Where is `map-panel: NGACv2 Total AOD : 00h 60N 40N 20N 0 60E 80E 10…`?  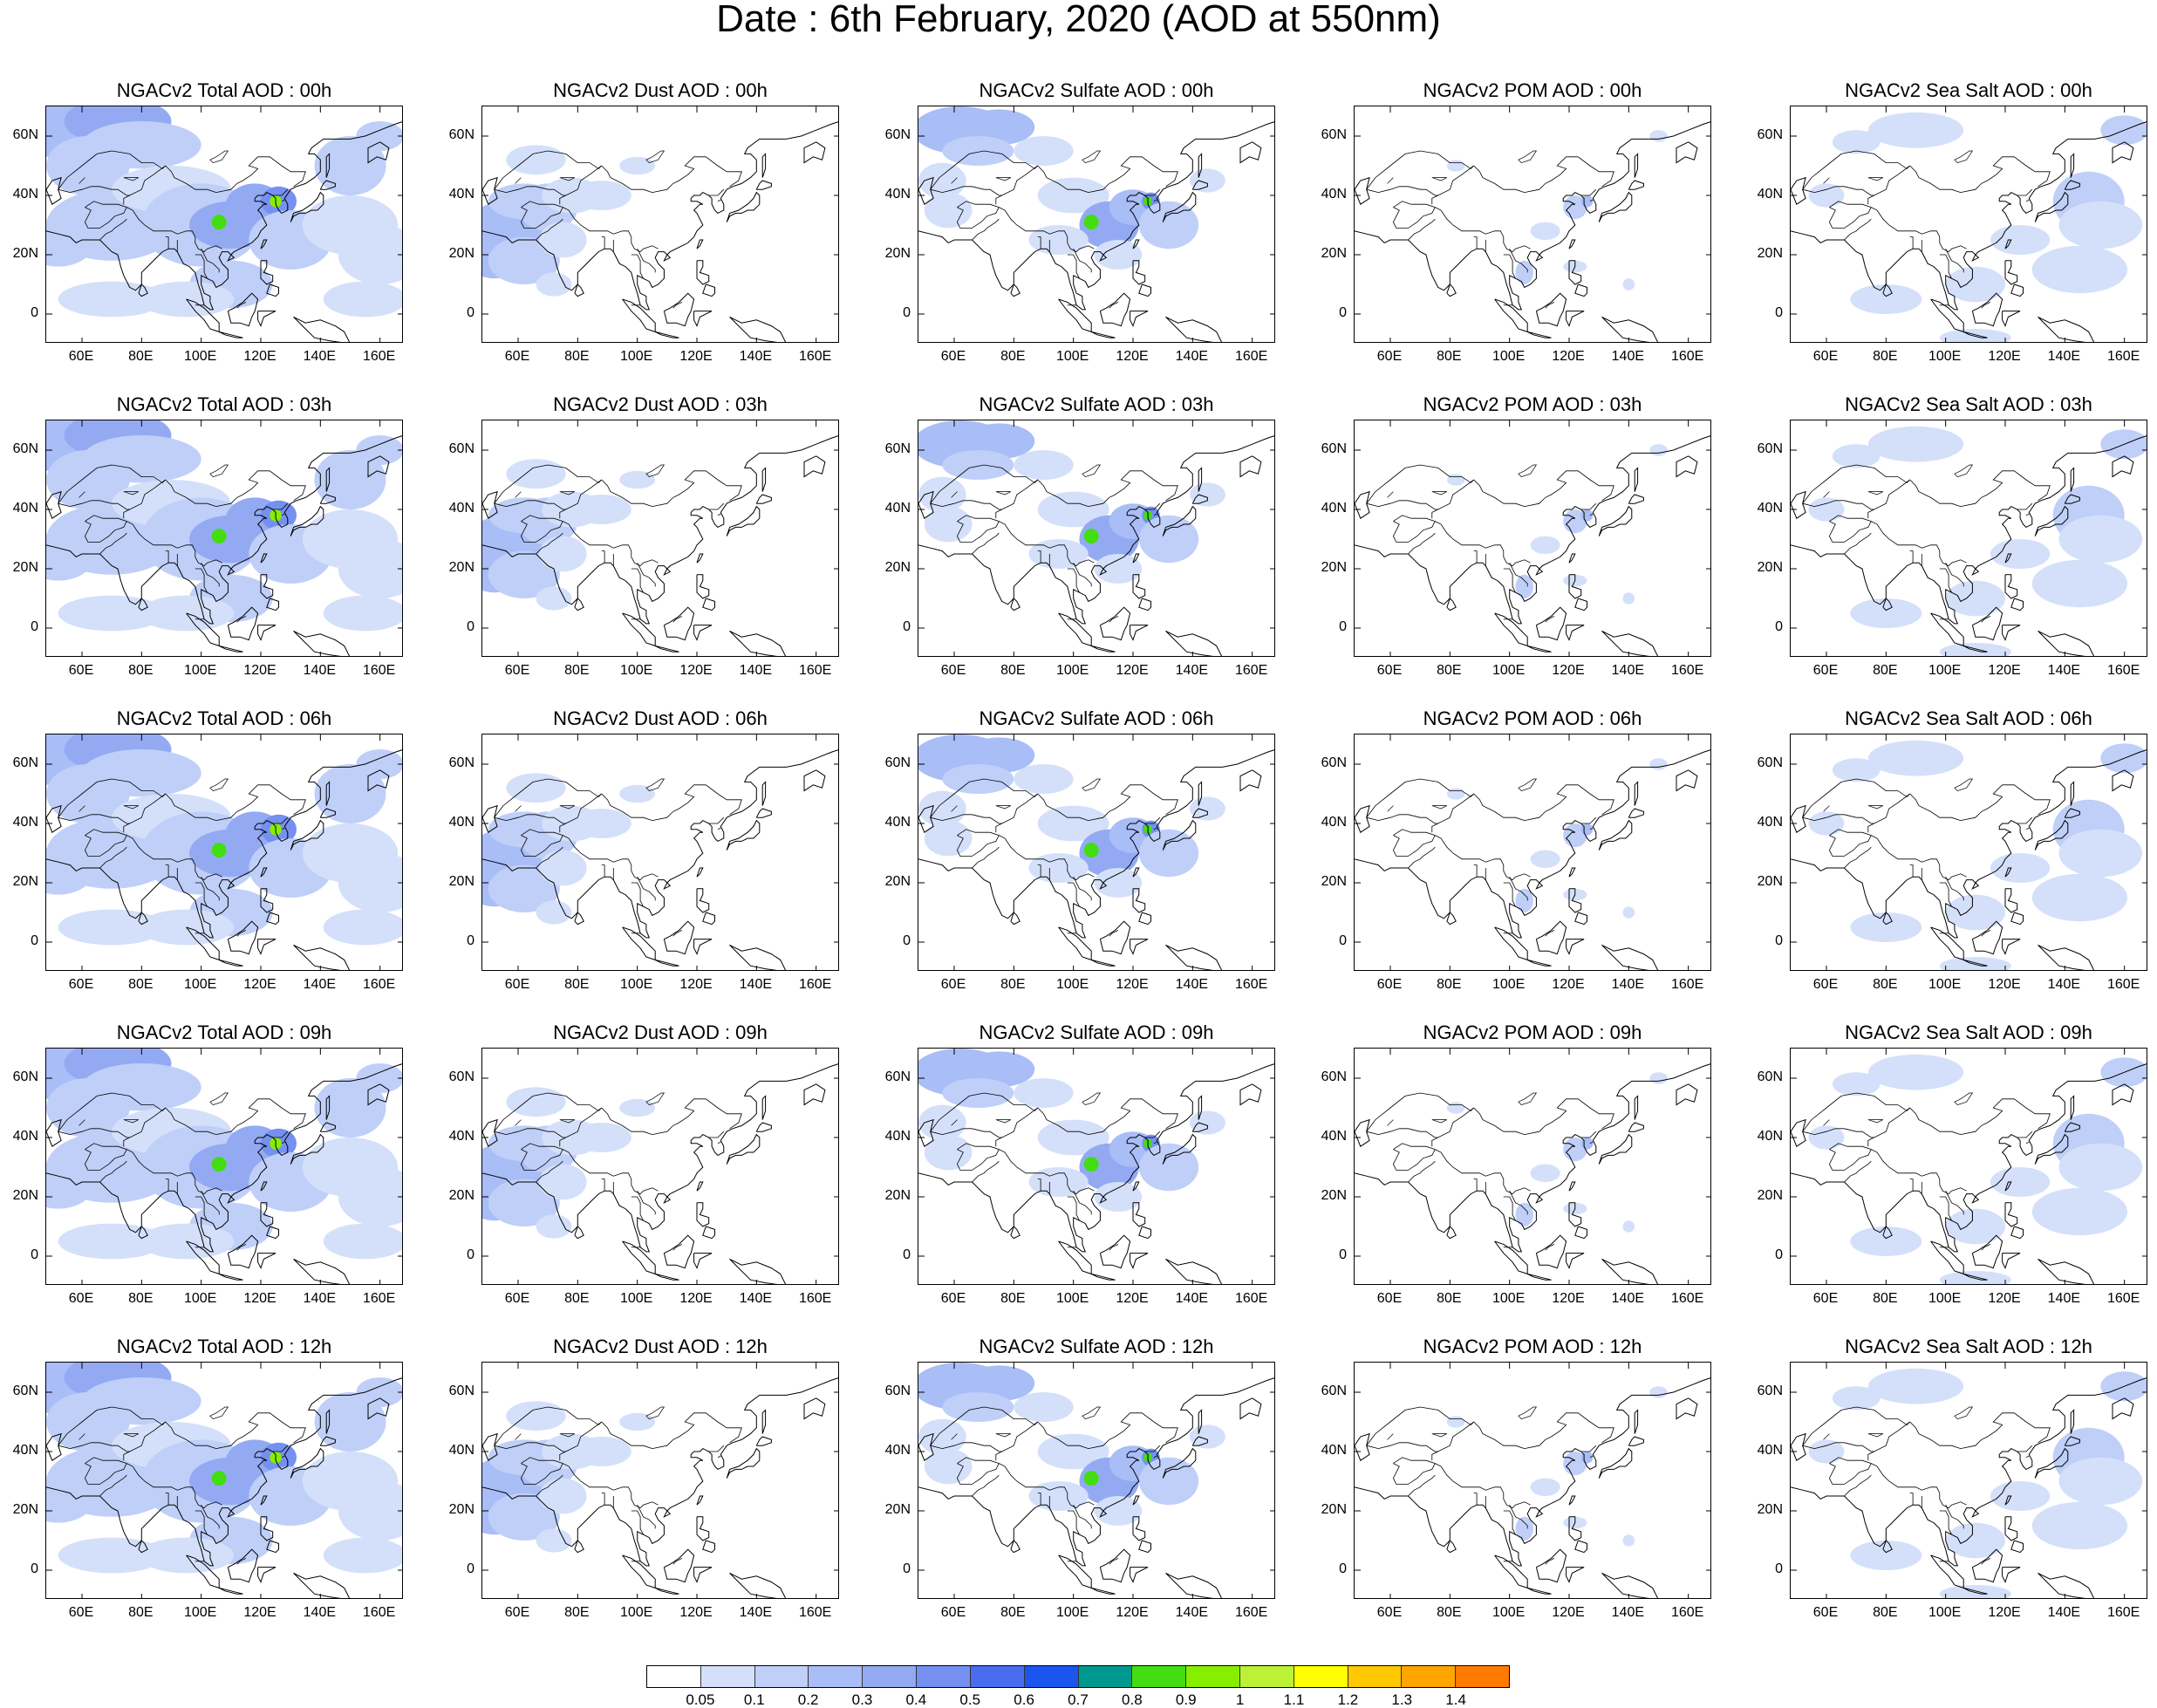
map-panel: NGACv2 Total AOD : 00h 60N 40N 20N 0 60E 80E 10… is located at coordinates (218, 234).